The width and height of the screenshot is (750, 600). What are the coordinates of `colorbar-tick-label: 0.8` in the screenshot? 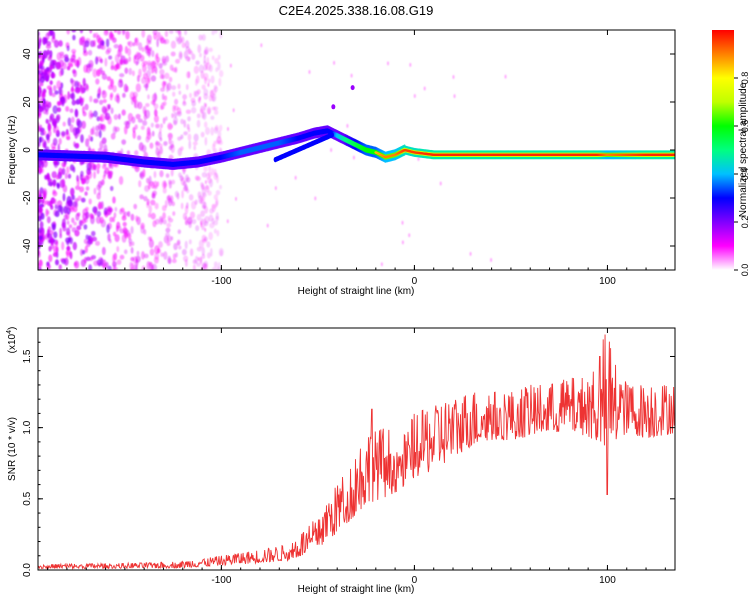 It's located at (745, 78).